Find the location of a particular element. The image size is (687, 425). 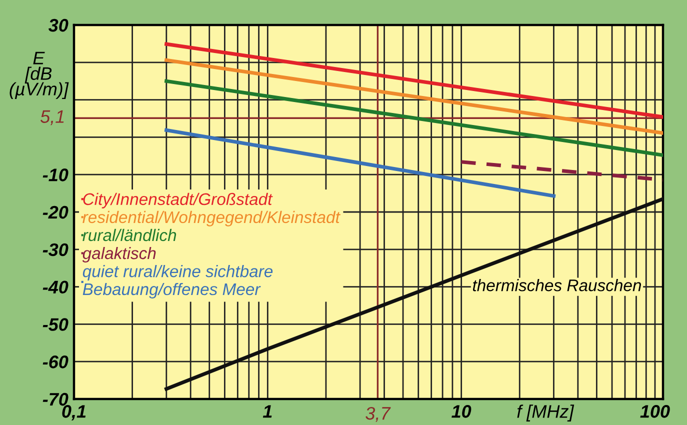

y-tick-label: -10 is located at coordinates (55, 175).